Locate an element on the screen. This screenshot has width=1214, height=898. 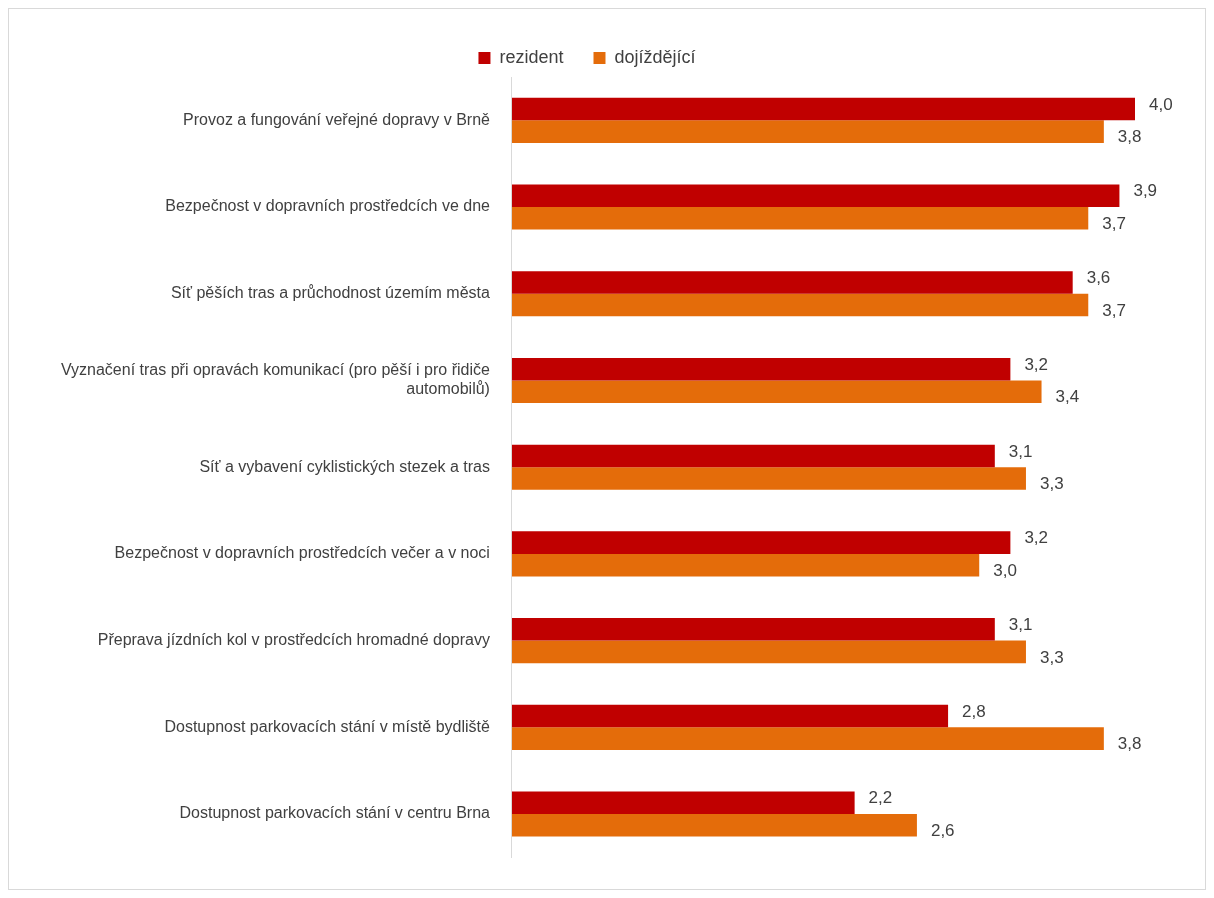
y-tick-label: Dostupnost parkovacích stání v místě bydliště is located at coordinates (327, 726).